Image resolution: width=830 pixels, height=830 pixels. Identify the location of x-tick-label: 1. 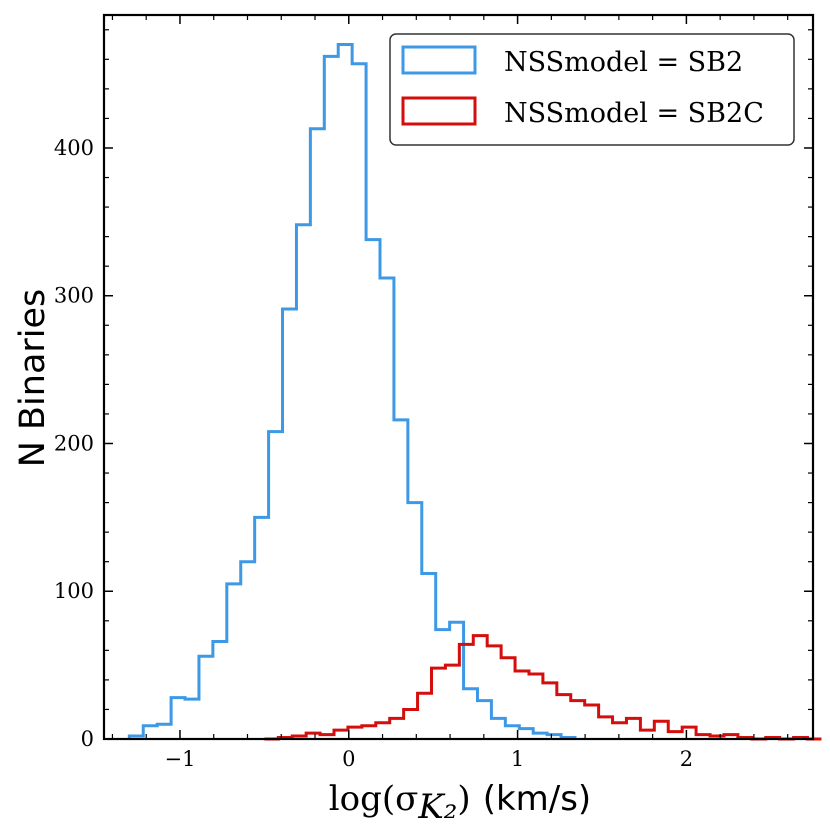
(517, 759).